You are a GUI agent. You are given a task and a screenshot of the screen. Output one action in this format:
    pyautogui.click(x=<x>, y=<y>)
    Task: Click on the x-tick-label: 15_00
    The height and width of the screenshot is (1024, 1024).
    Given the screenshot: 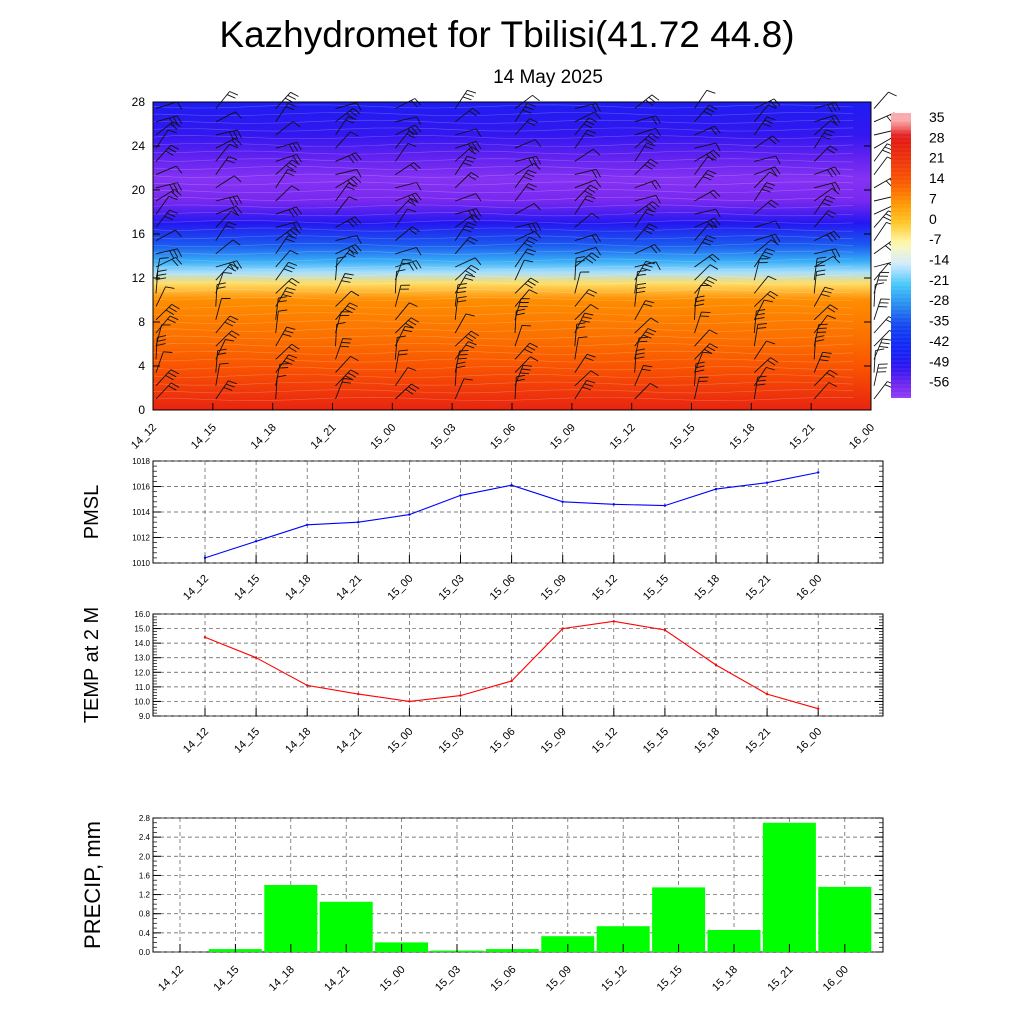 What is the action you would take?
    pyautogui.click(x=400, y=588)
    